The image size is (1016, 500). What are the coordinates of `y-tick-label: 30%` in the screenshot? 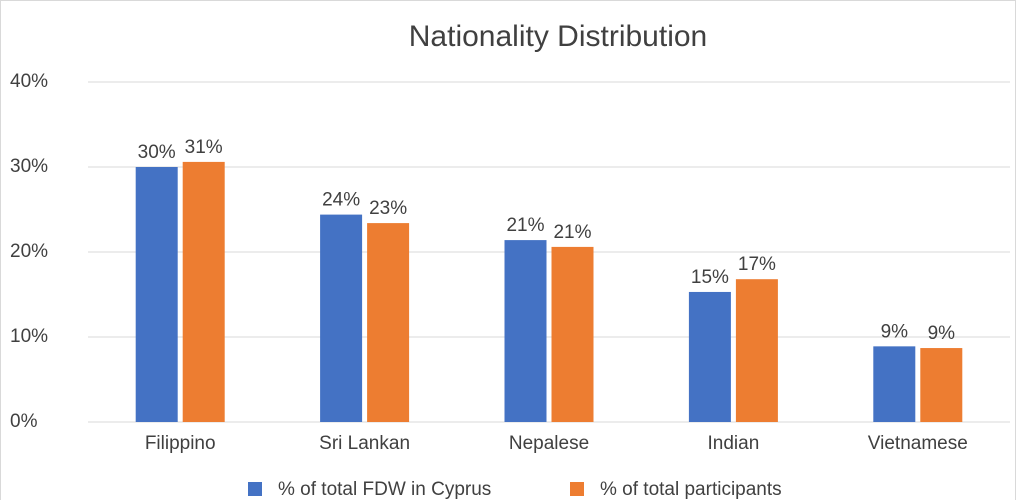 It's located at (29, 166).